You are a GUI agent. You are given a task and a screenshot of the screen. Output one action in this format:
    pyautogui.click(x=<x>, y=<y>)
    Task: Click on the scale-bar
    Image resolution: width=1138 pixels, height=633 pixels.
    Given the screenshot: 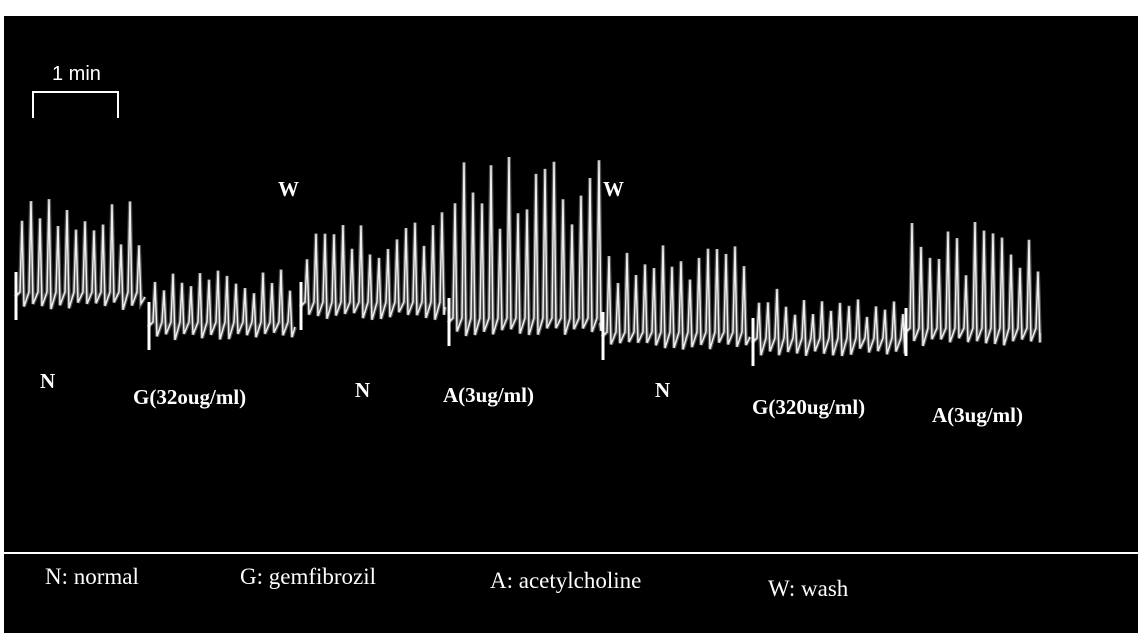 What is the action you would take?
    pyautogui.click(x=75, y=104)
    